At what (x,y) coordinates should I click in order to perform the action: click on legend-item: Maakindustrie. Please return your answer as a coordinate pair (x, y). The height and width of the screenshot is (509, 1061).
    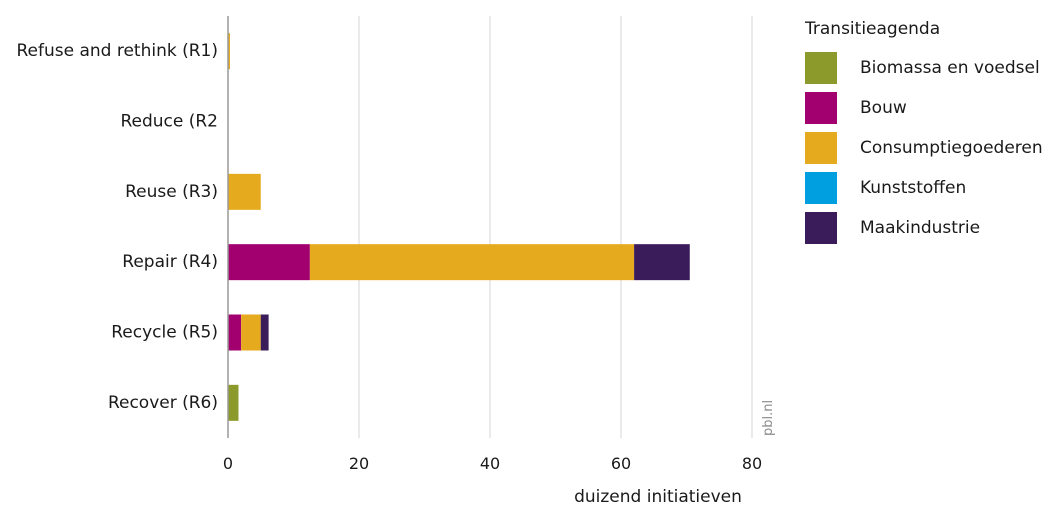
    Looking at the image, I should click on (924, 228).